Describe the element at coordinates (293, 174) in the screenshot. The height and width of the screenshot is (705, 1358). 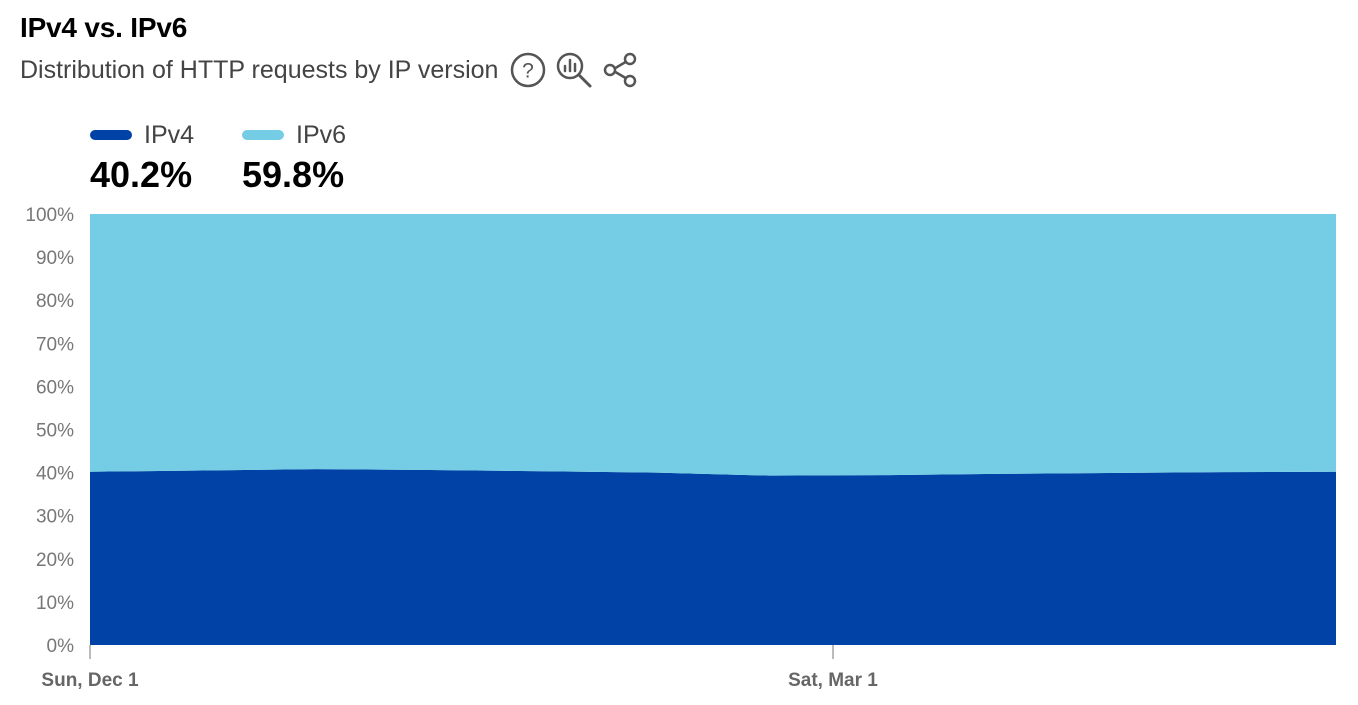
I see `legend-value-ipv6: 59.8%` at that location.